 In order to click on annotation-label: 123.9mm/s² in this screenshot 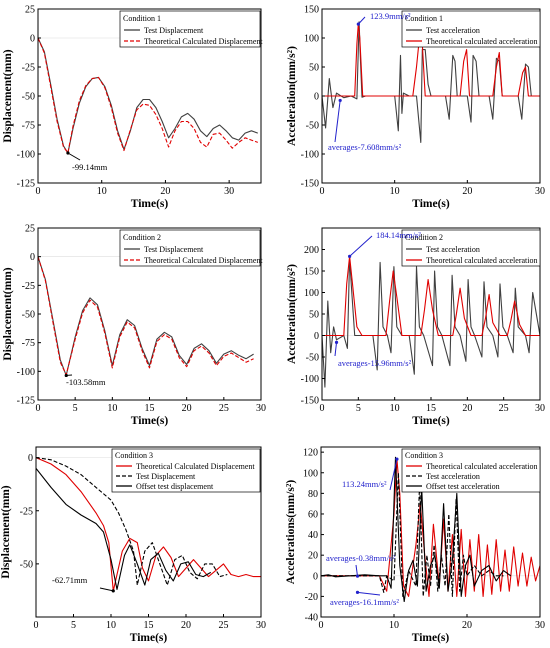, I will do `click(390, 16)`.